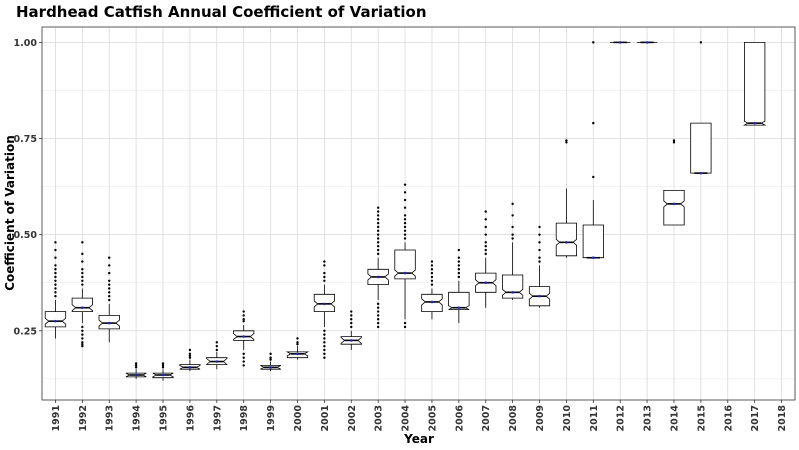  What do you see at coordinates (621, 418) in the screenshot?
I see `x-tick-label: 2012` at bounding box center [621, 418].